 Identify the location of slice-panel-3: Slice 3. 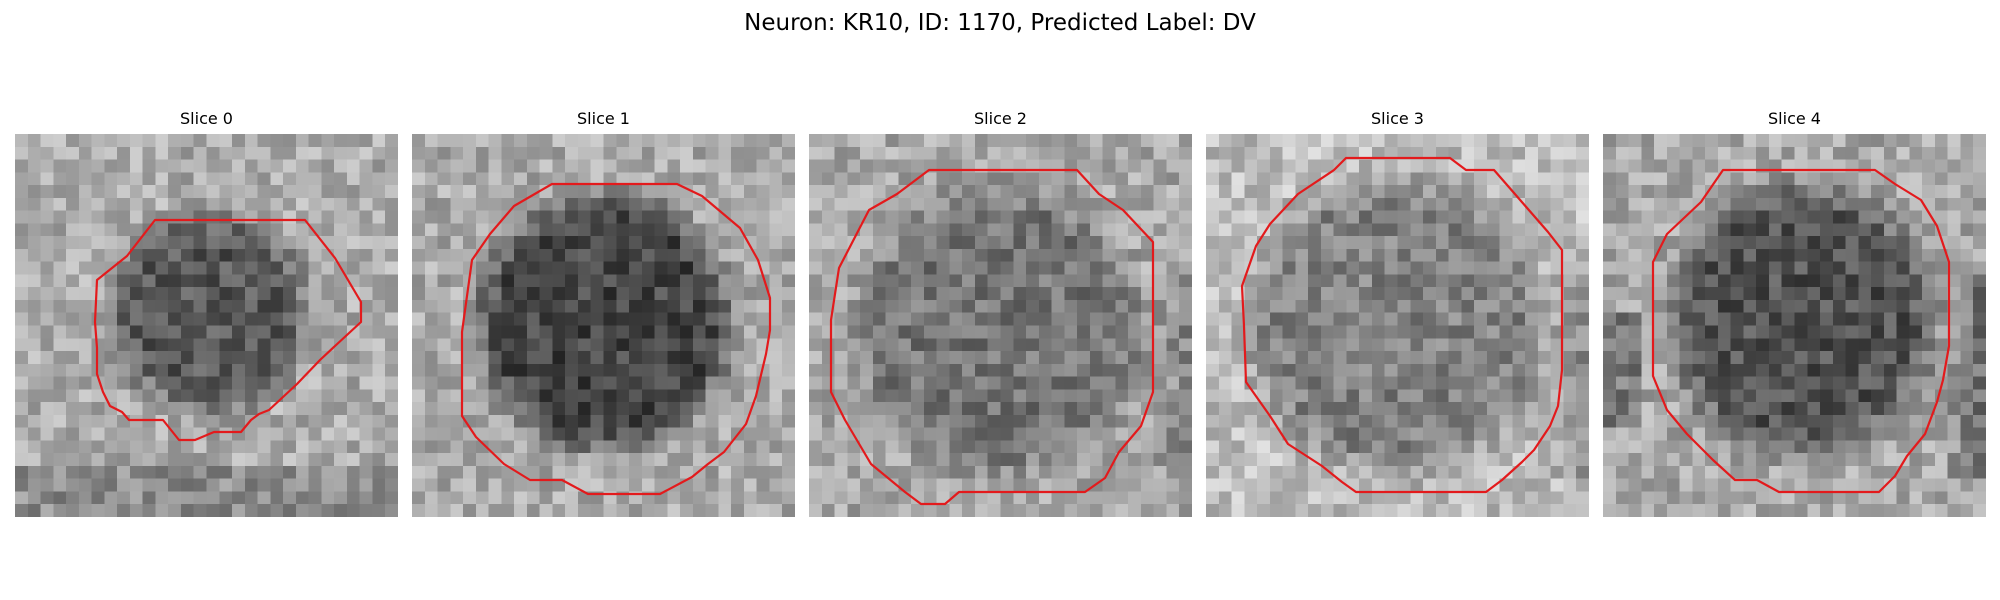
(1397, 312).